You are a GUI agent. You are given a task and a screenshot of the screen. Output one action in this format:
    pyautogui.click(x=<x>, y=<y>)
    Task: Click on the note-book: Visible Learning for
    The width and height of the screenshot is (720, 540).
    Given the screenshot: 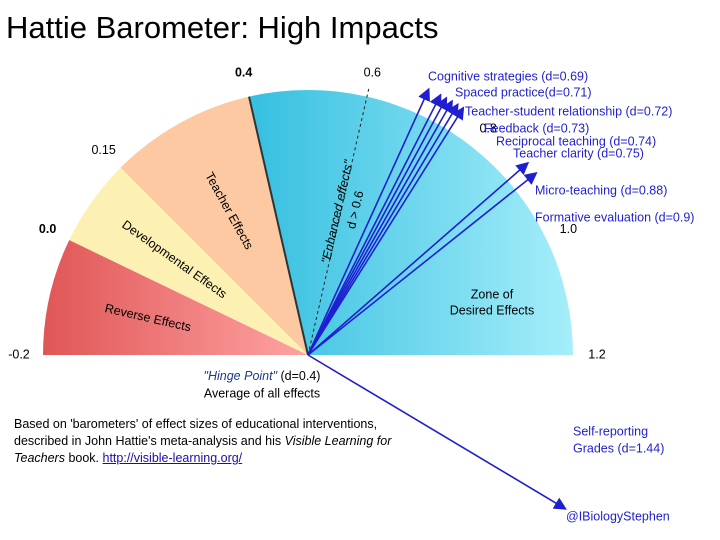 What is the action you would take?
    pyautogui.click(x=338, y=441)
    